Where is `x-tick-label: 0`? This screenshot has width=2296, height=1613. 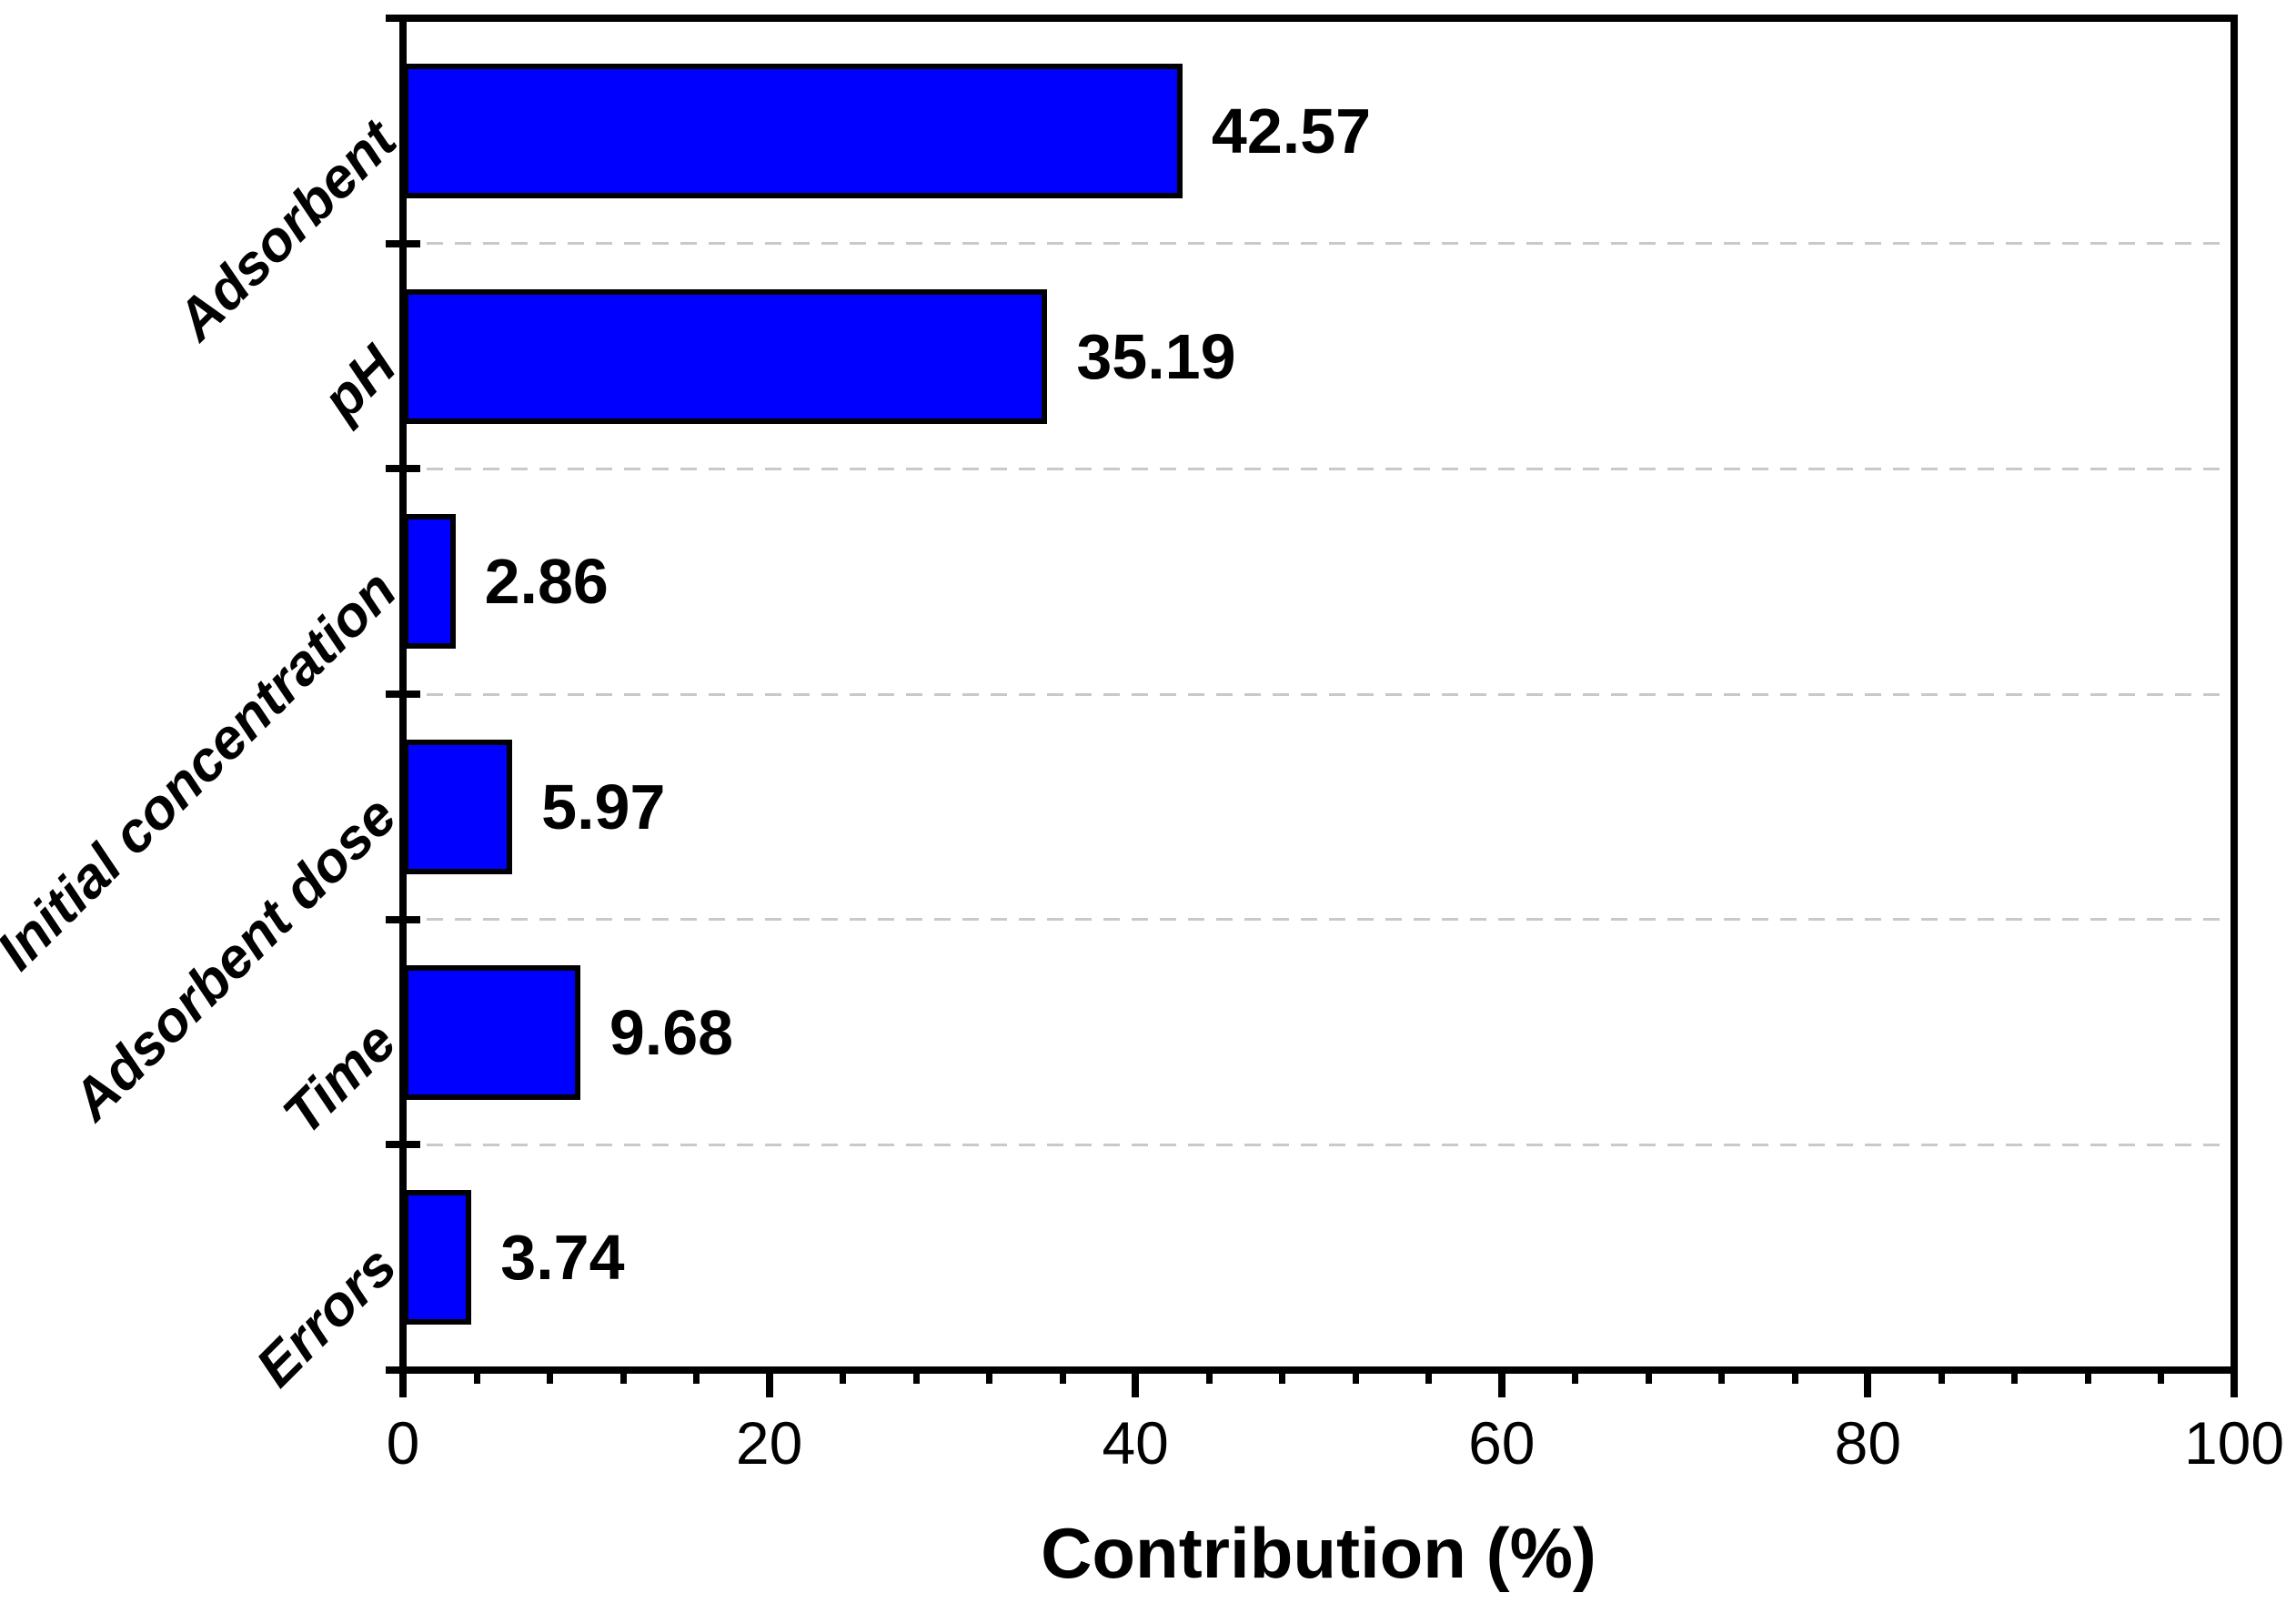 x-tick-label: 0 is located at coordinates (403, 1443).